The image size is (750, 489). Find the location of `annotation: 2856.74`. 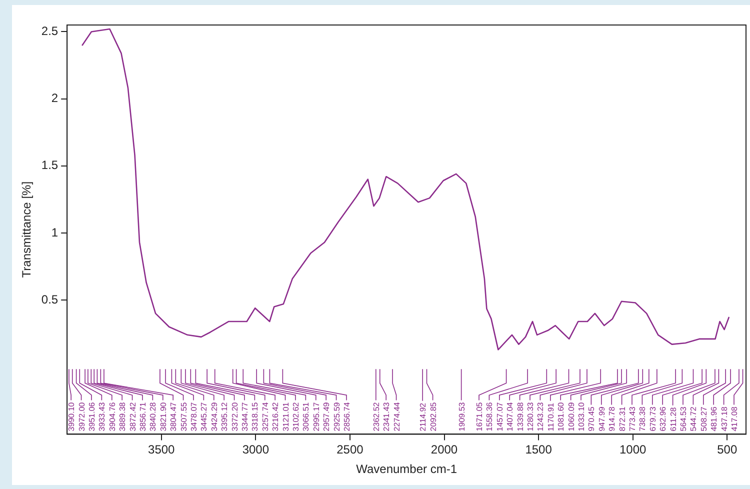

annotation: 2856.74 is located at coordinates (347, 417).